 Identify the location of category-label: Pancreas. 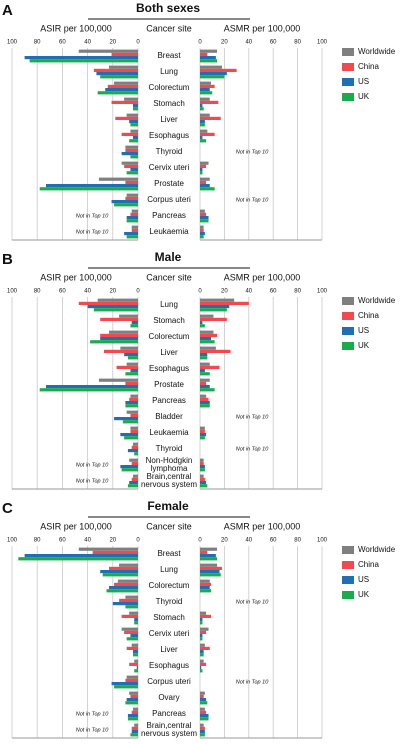
(169, 713).